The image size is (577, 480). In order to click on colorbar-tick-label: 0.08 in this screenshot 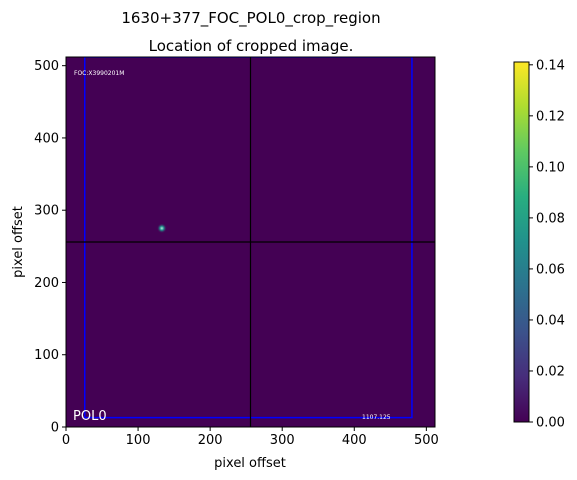, I will do `click(550, 218)`.